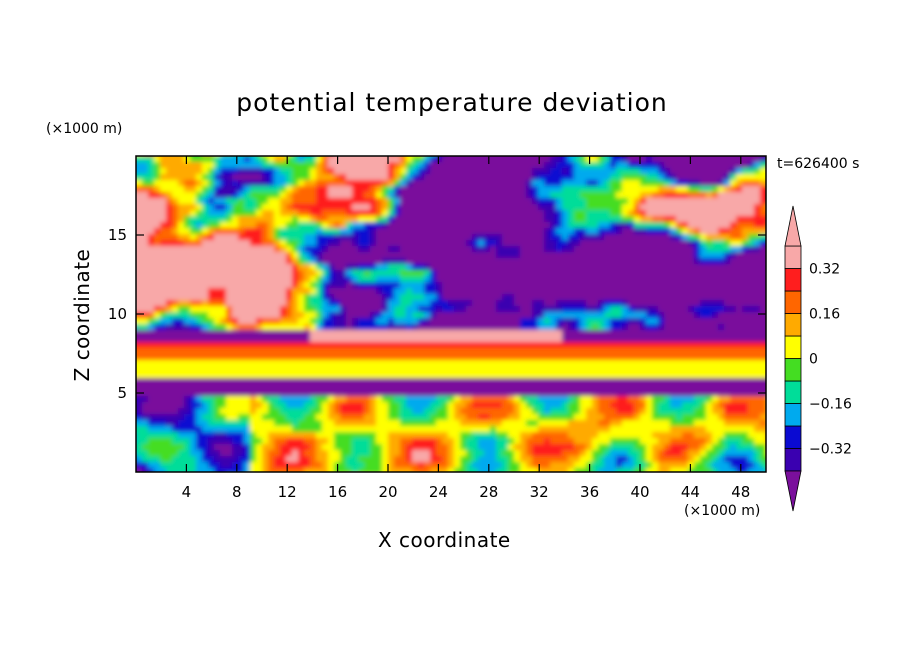  Describe the element at coordinates (237, 492) in the screenshot. I see `x-tick-label: 8` at that location.